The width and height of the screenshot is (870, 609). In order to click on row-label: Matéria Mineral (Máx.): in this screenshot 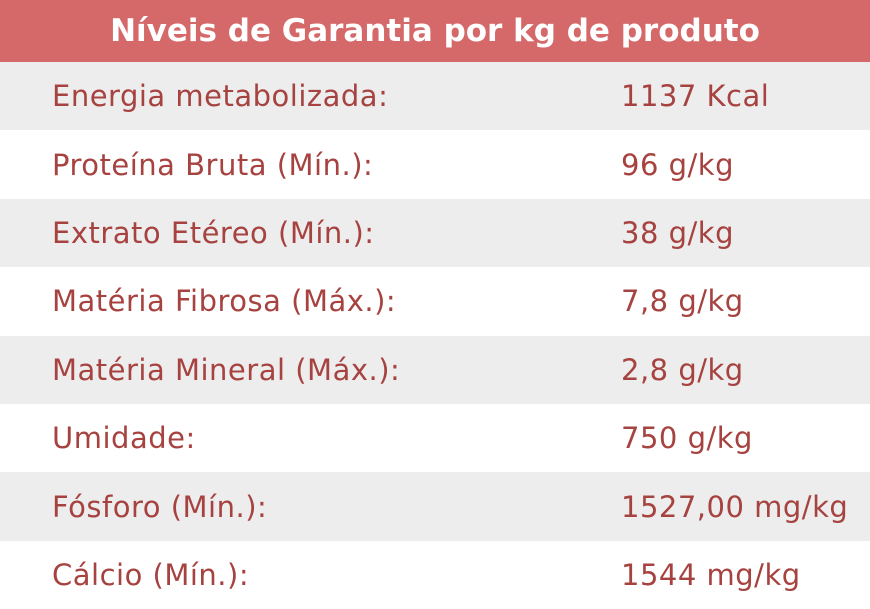, I will do `click(226, 369)`.